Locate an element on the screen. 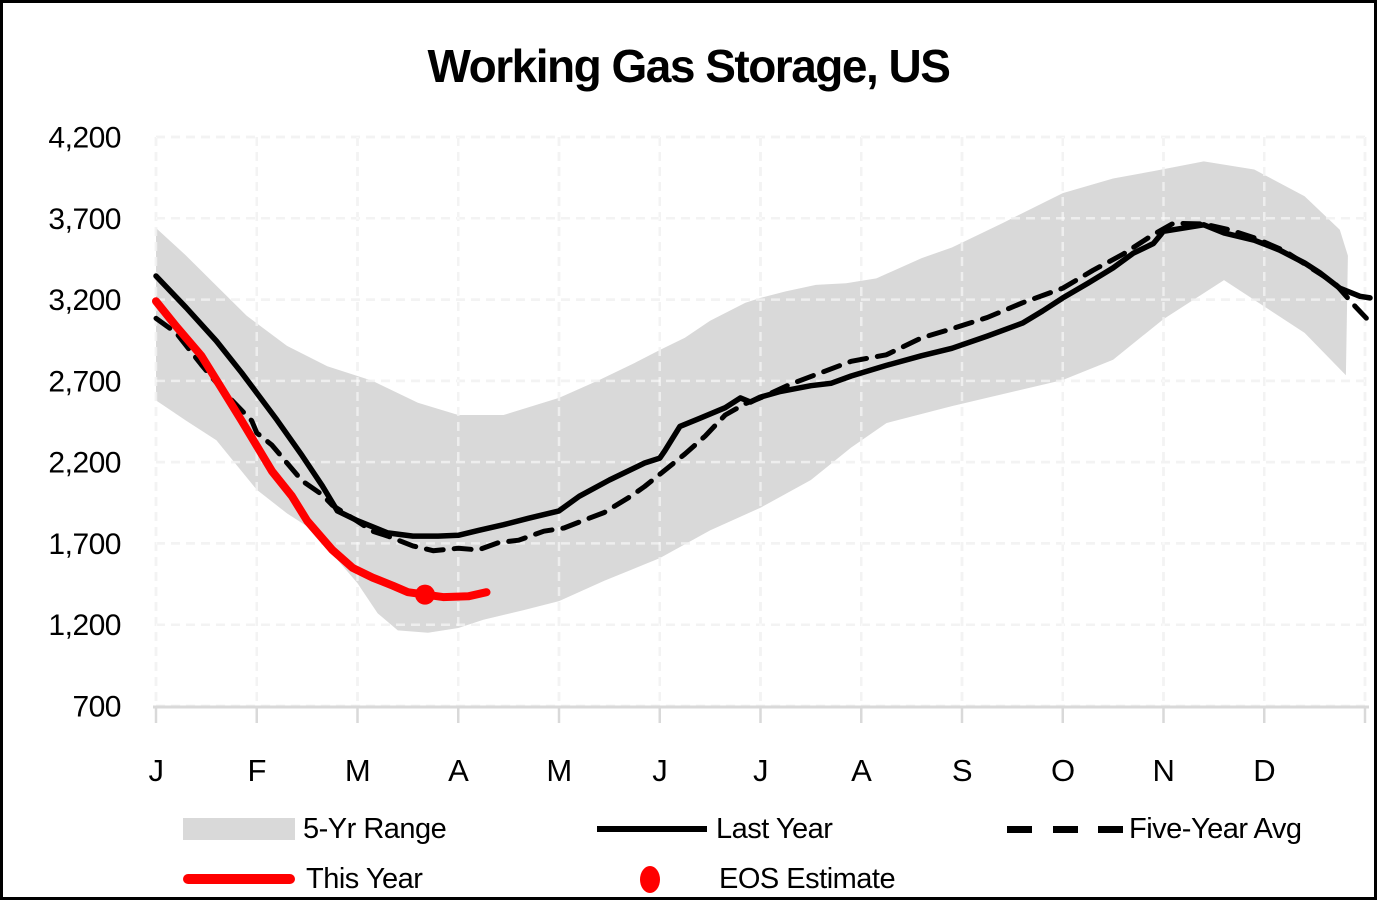 The height and width of the screenshot is (900, 1377). y-tick-label-1700: 1,700 is located at coordinates (84, 544).